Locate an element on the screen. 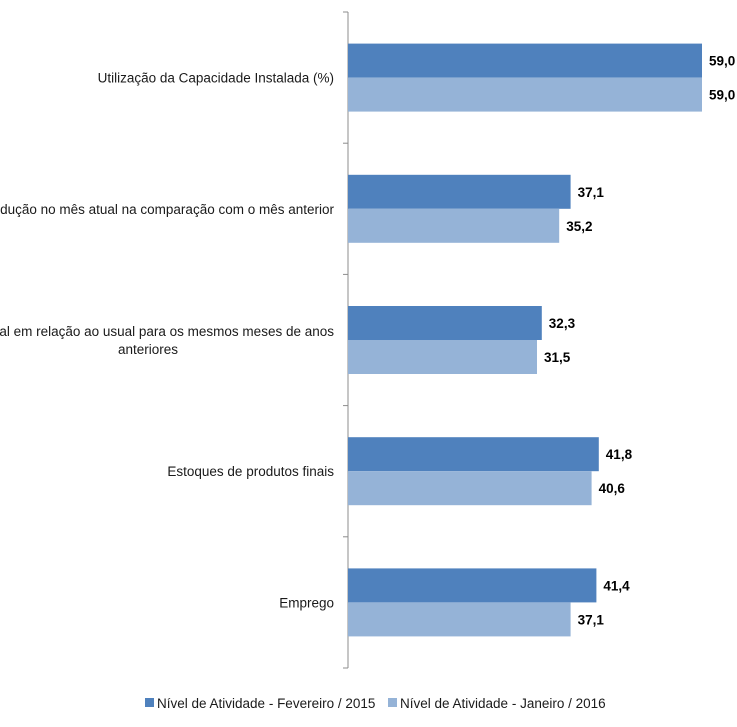 Image resolution: width=737 pixels, height=727 pixels. category-label: Emprego is located at coordinates (306, 602).